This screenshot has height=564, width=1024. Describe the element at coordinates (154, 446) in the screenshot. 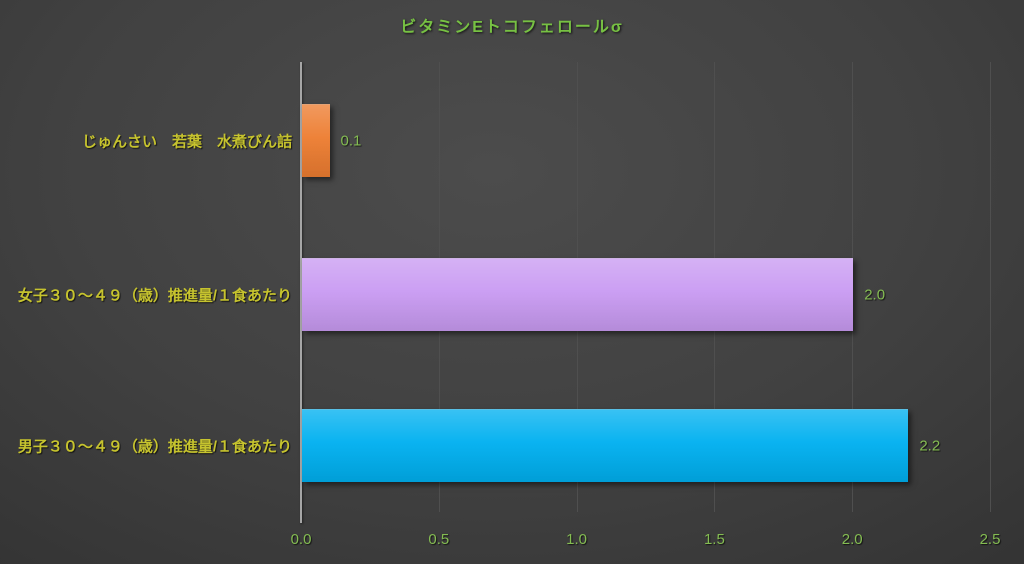

I see `category-label: 男子３０～４９（歳）推進量/１食あたり` at that location.